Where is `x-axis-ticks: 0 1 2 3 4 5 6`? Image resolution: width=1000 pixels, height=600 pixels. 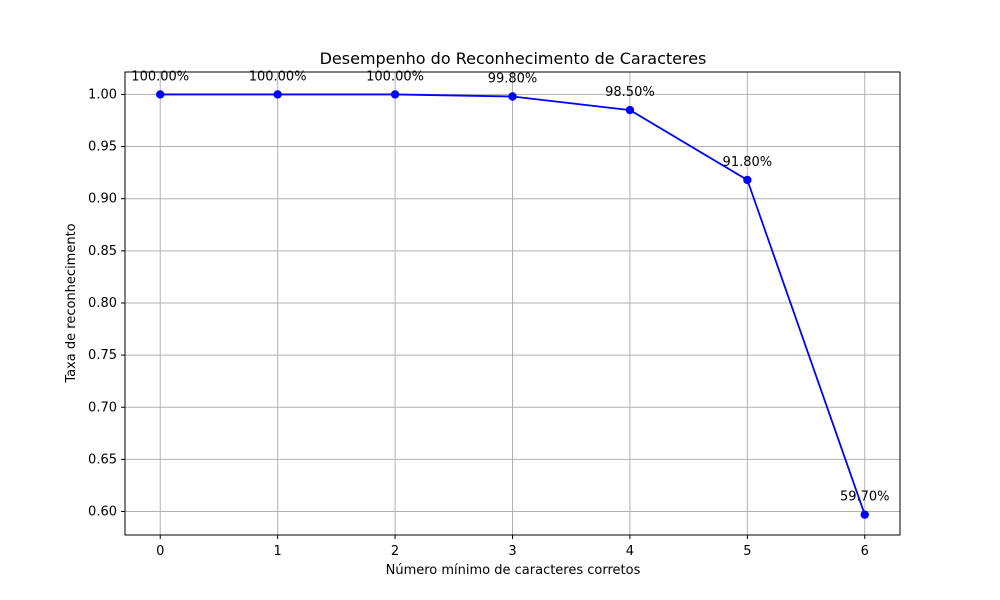
x-axis-ticks: 0 1 2 3 4 5 6 is located at coordinates (512, 547).